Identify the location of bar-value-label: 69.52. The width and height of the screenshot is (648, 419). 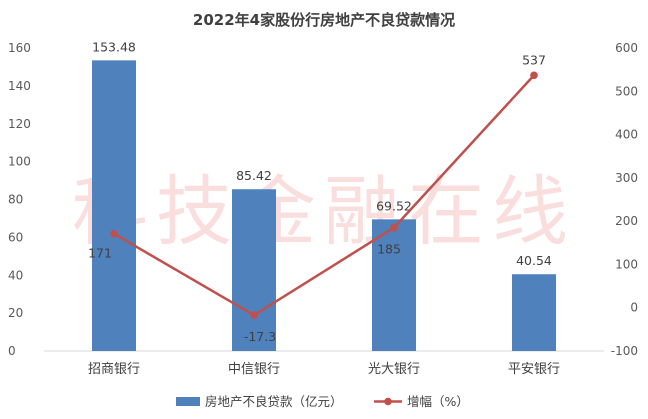
(394, 205).